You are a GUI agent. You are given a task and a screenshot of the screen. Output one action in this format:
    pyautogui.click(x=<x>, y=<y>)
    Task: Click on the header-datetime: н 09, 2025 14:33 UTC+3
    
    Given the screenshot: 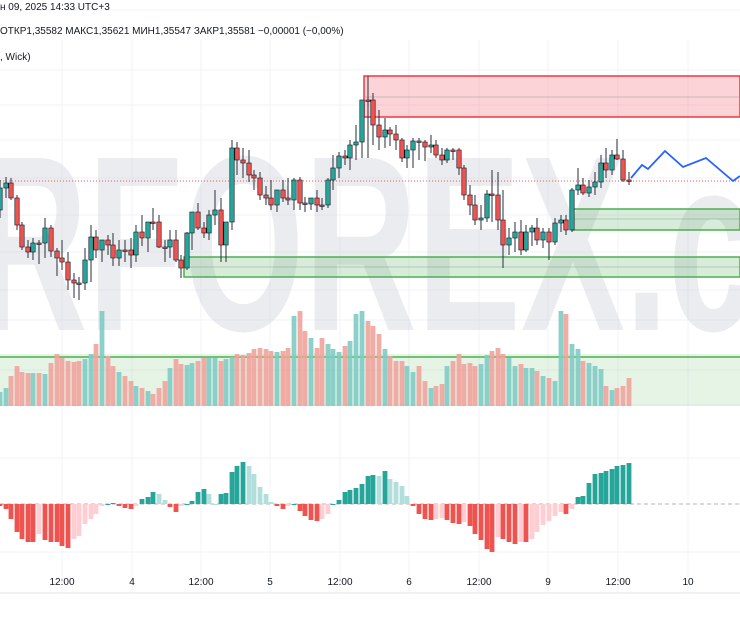 What is the action you would take?
    pyautogui.click(x=55, y=7)
    